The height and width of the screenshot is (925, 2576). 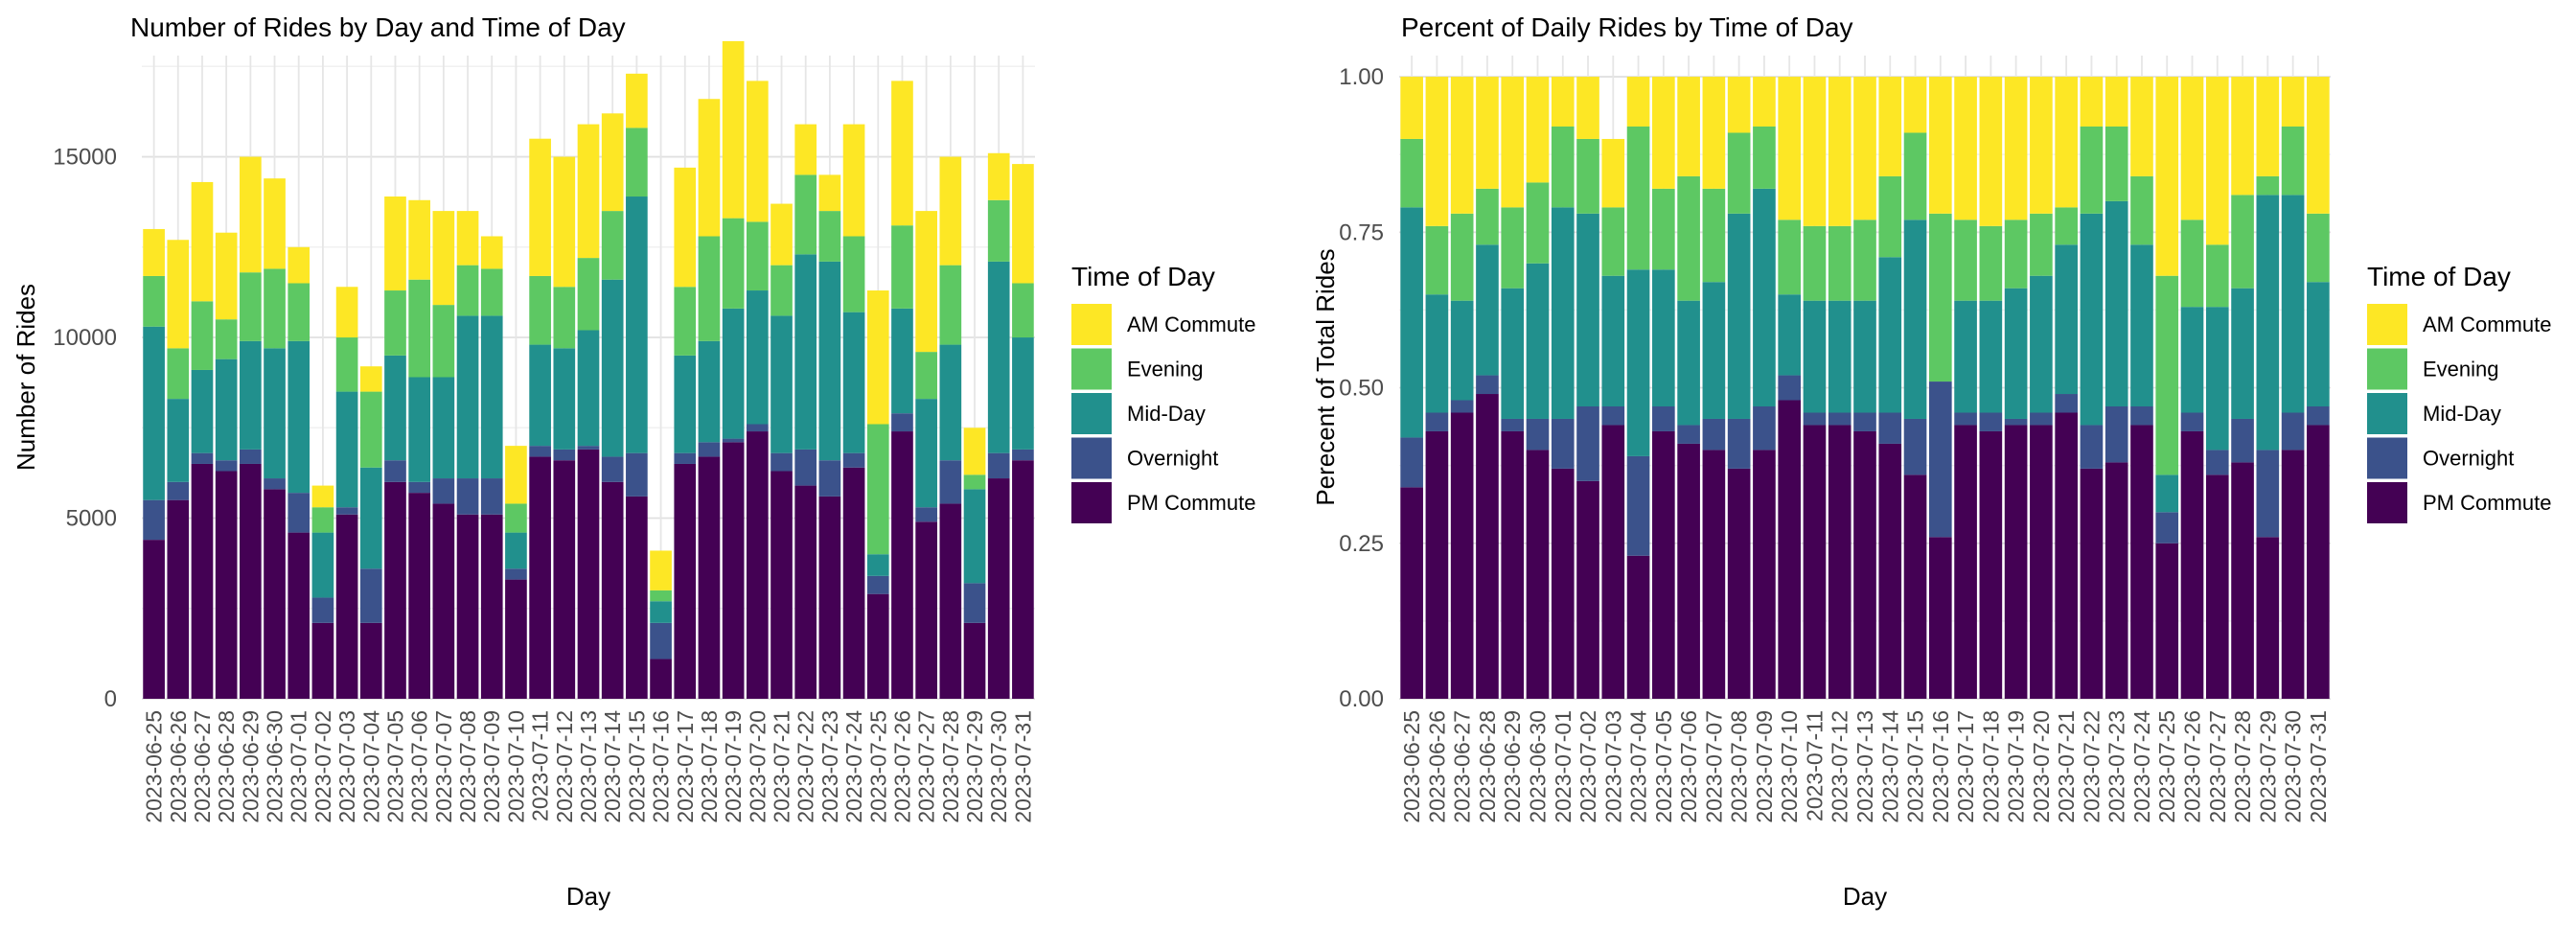 What do you see at coordinates (1143, 276) in the screenshot?
I see `legend-title: Time of Day` at bounding box center [1143, 276].